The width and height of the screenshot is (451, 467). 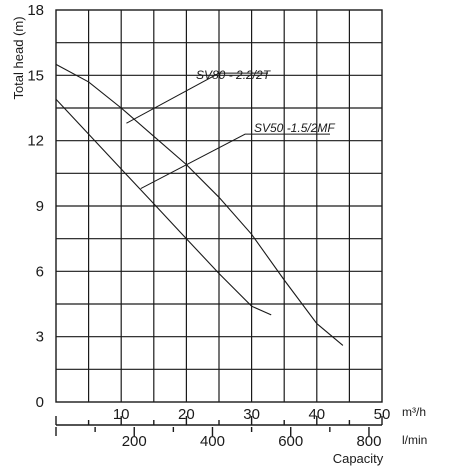 I want to click on y-tick-label: 6, so click(x=40, y=271).